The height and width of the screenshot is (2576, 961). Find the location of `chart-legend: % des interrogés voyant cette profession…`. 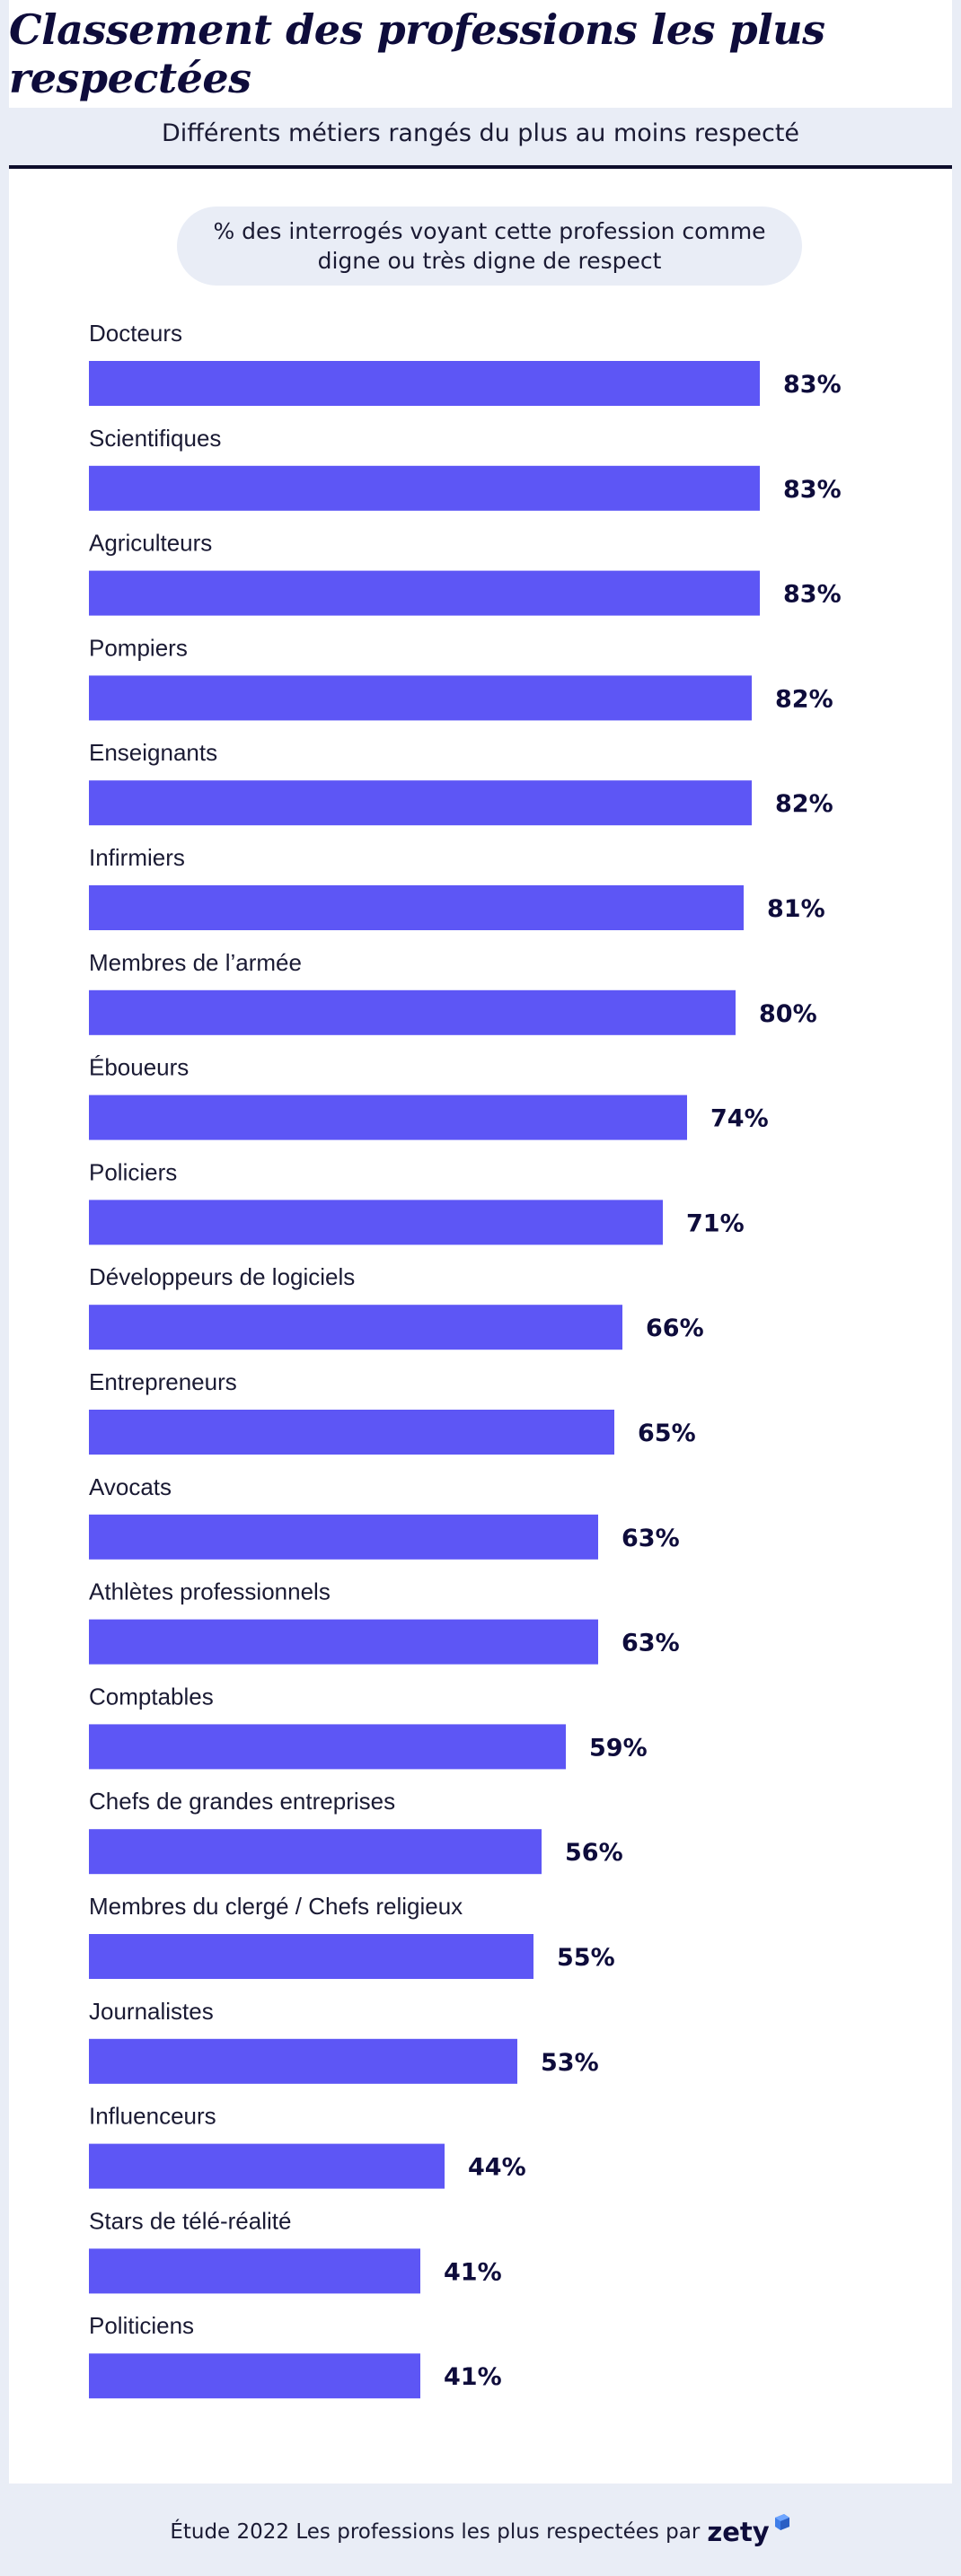

chart-legend: % des interrogés voyant cette profession… is located at coordinates (489, 246).